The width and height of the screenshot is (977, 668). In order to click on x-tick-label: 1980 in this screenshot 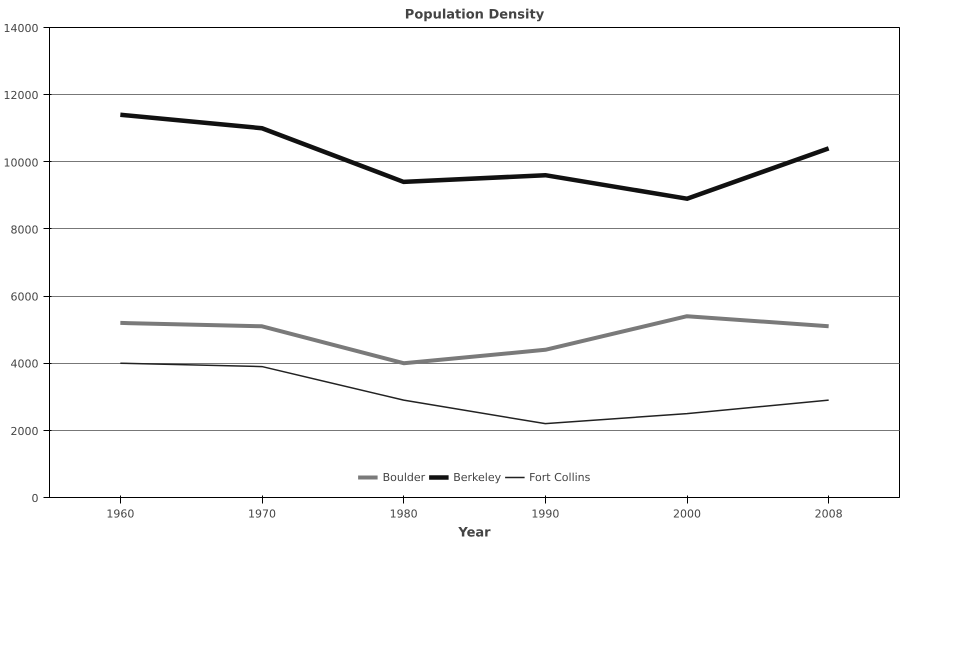, I will do `click(404, 514)`.